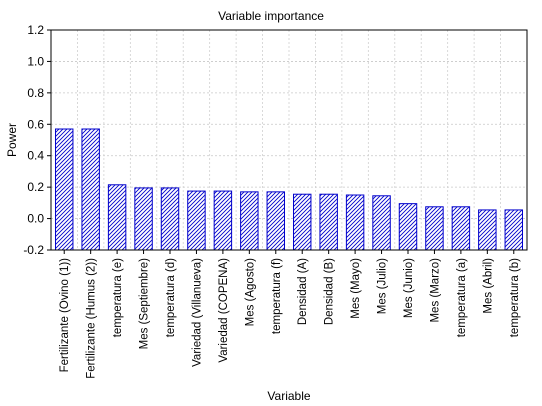 Image resolution: width=542 pixels, height=406 pixels. I want to click on x-tick-label: temperatura (d), so click(171, 297).